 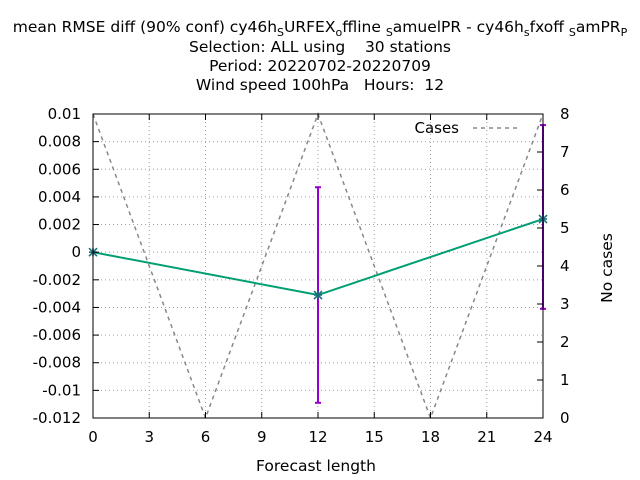 What do you see at coordinates (262, 437) in the screenshot?
I see `x-tick-label: 9` at bounding box center [262, 437].